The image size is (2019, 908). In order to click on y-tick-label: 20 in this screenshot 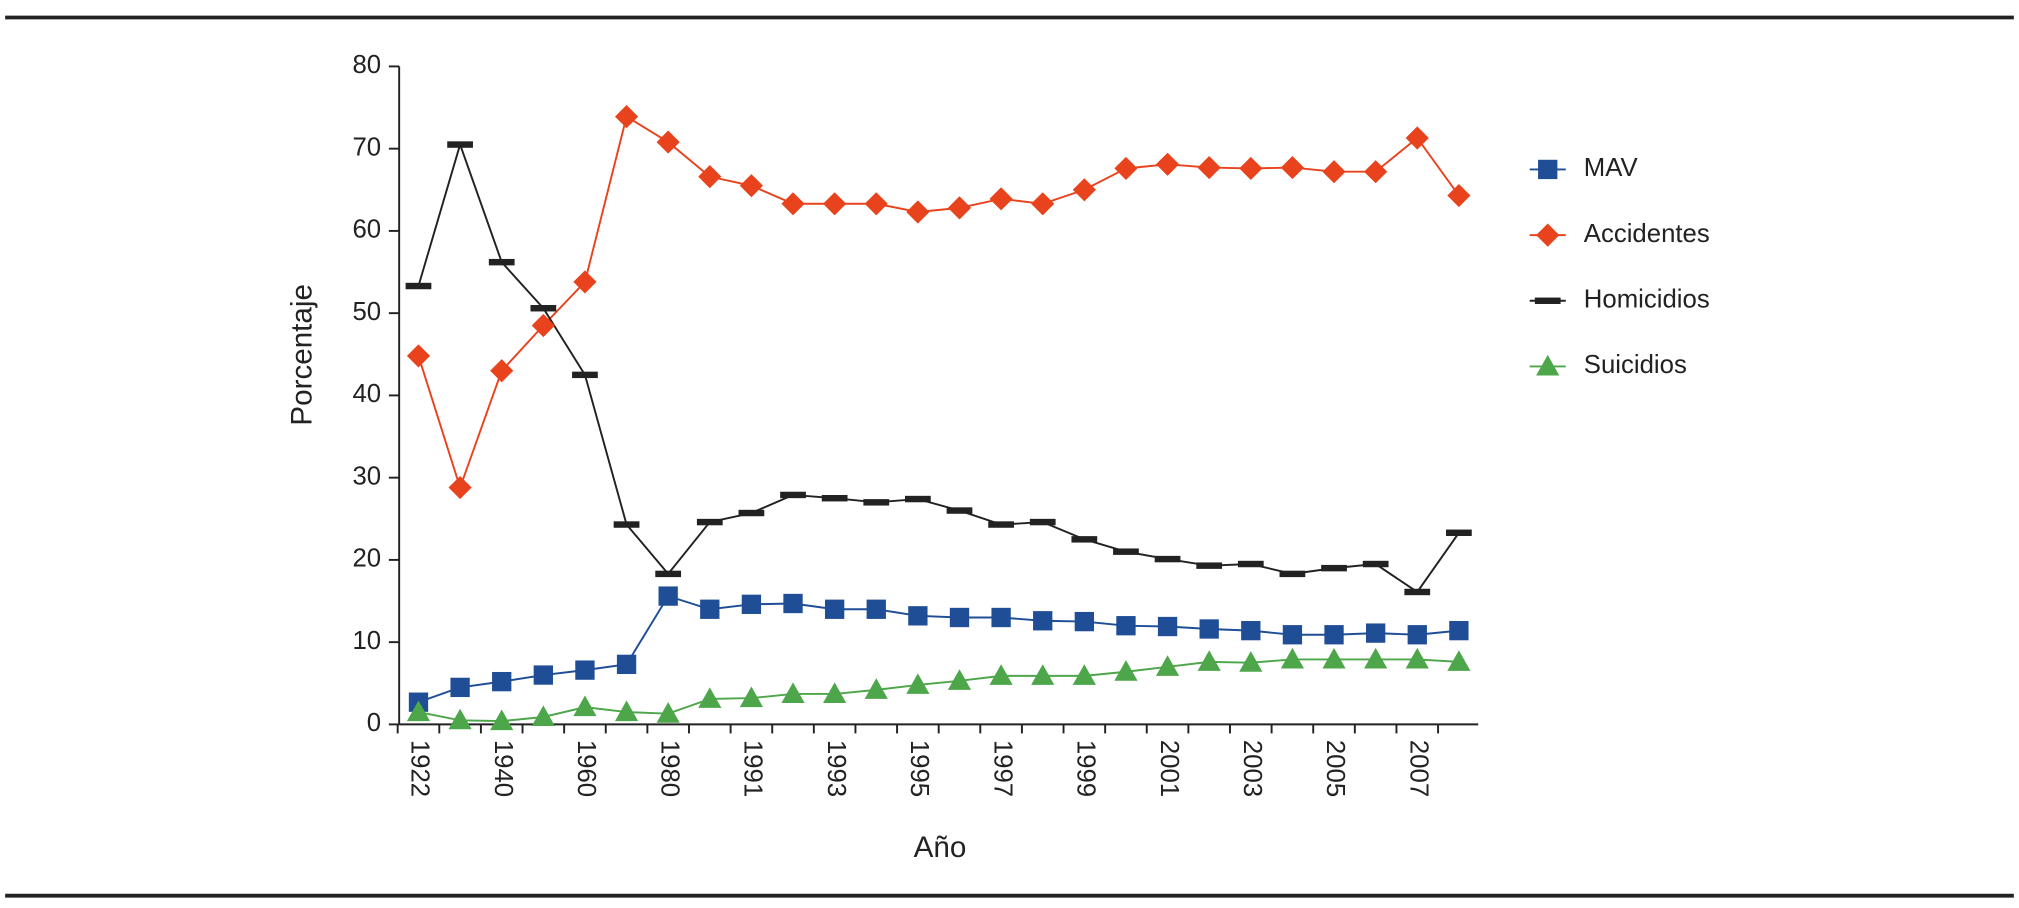, I will do `click(366, 559)`.